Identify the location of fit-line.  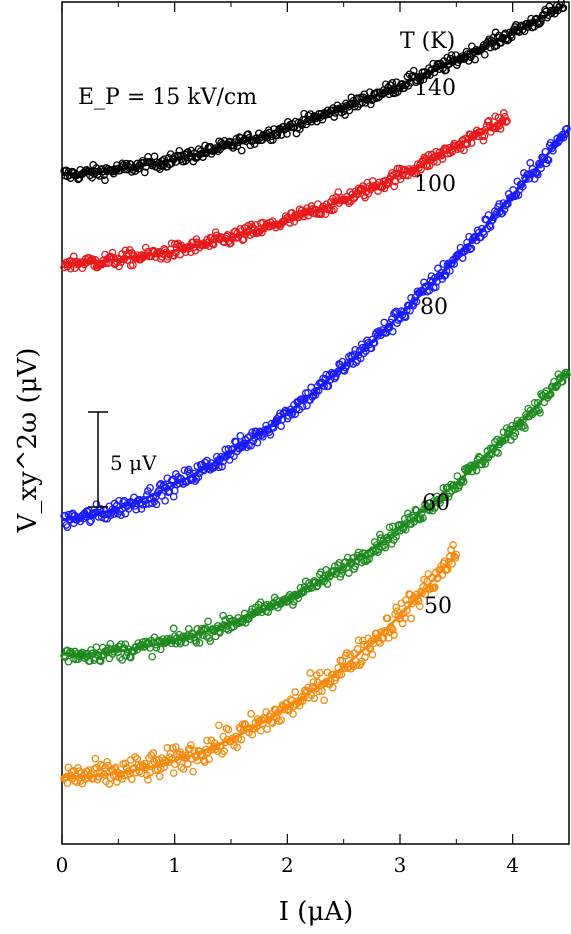
(285, 191).